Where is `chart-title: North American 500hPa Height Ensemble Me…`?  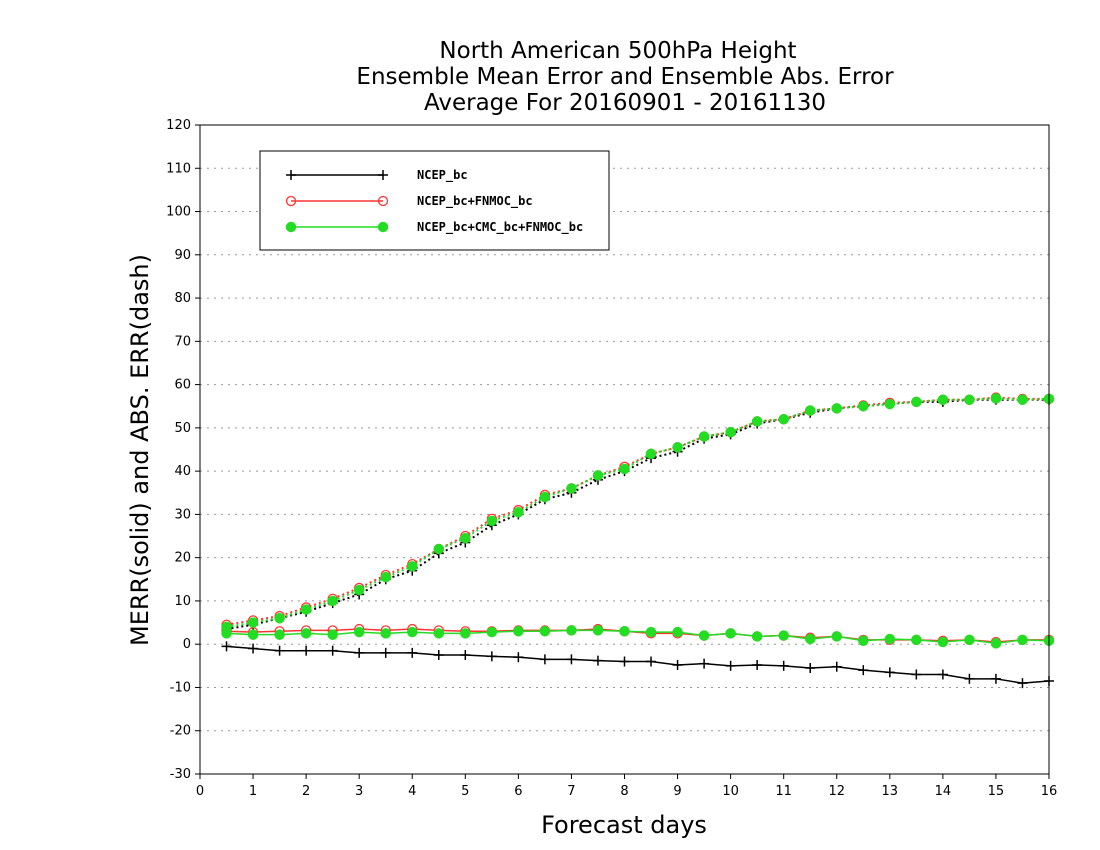 chart-title: North American 500hPa Height Ensemble Me… is located at coordinates (625, 77).